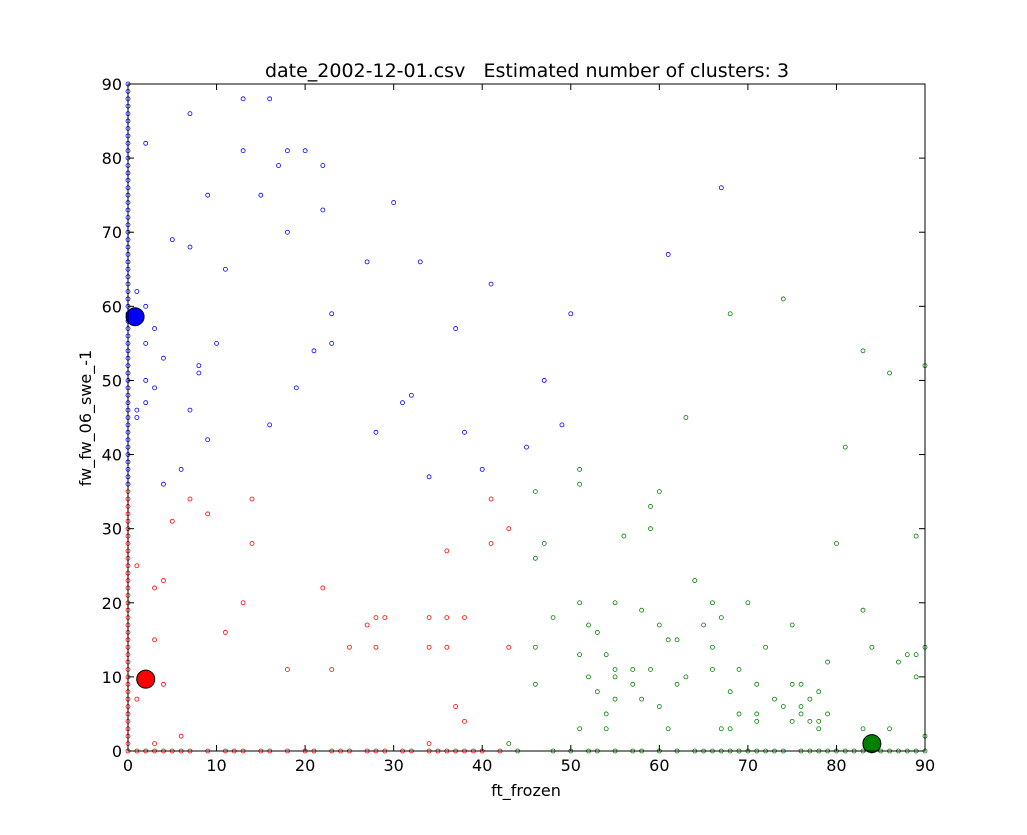  Describe the element at coordinates (393, 765) in the screenshot. I see `x-tick-label: 30` at that location.